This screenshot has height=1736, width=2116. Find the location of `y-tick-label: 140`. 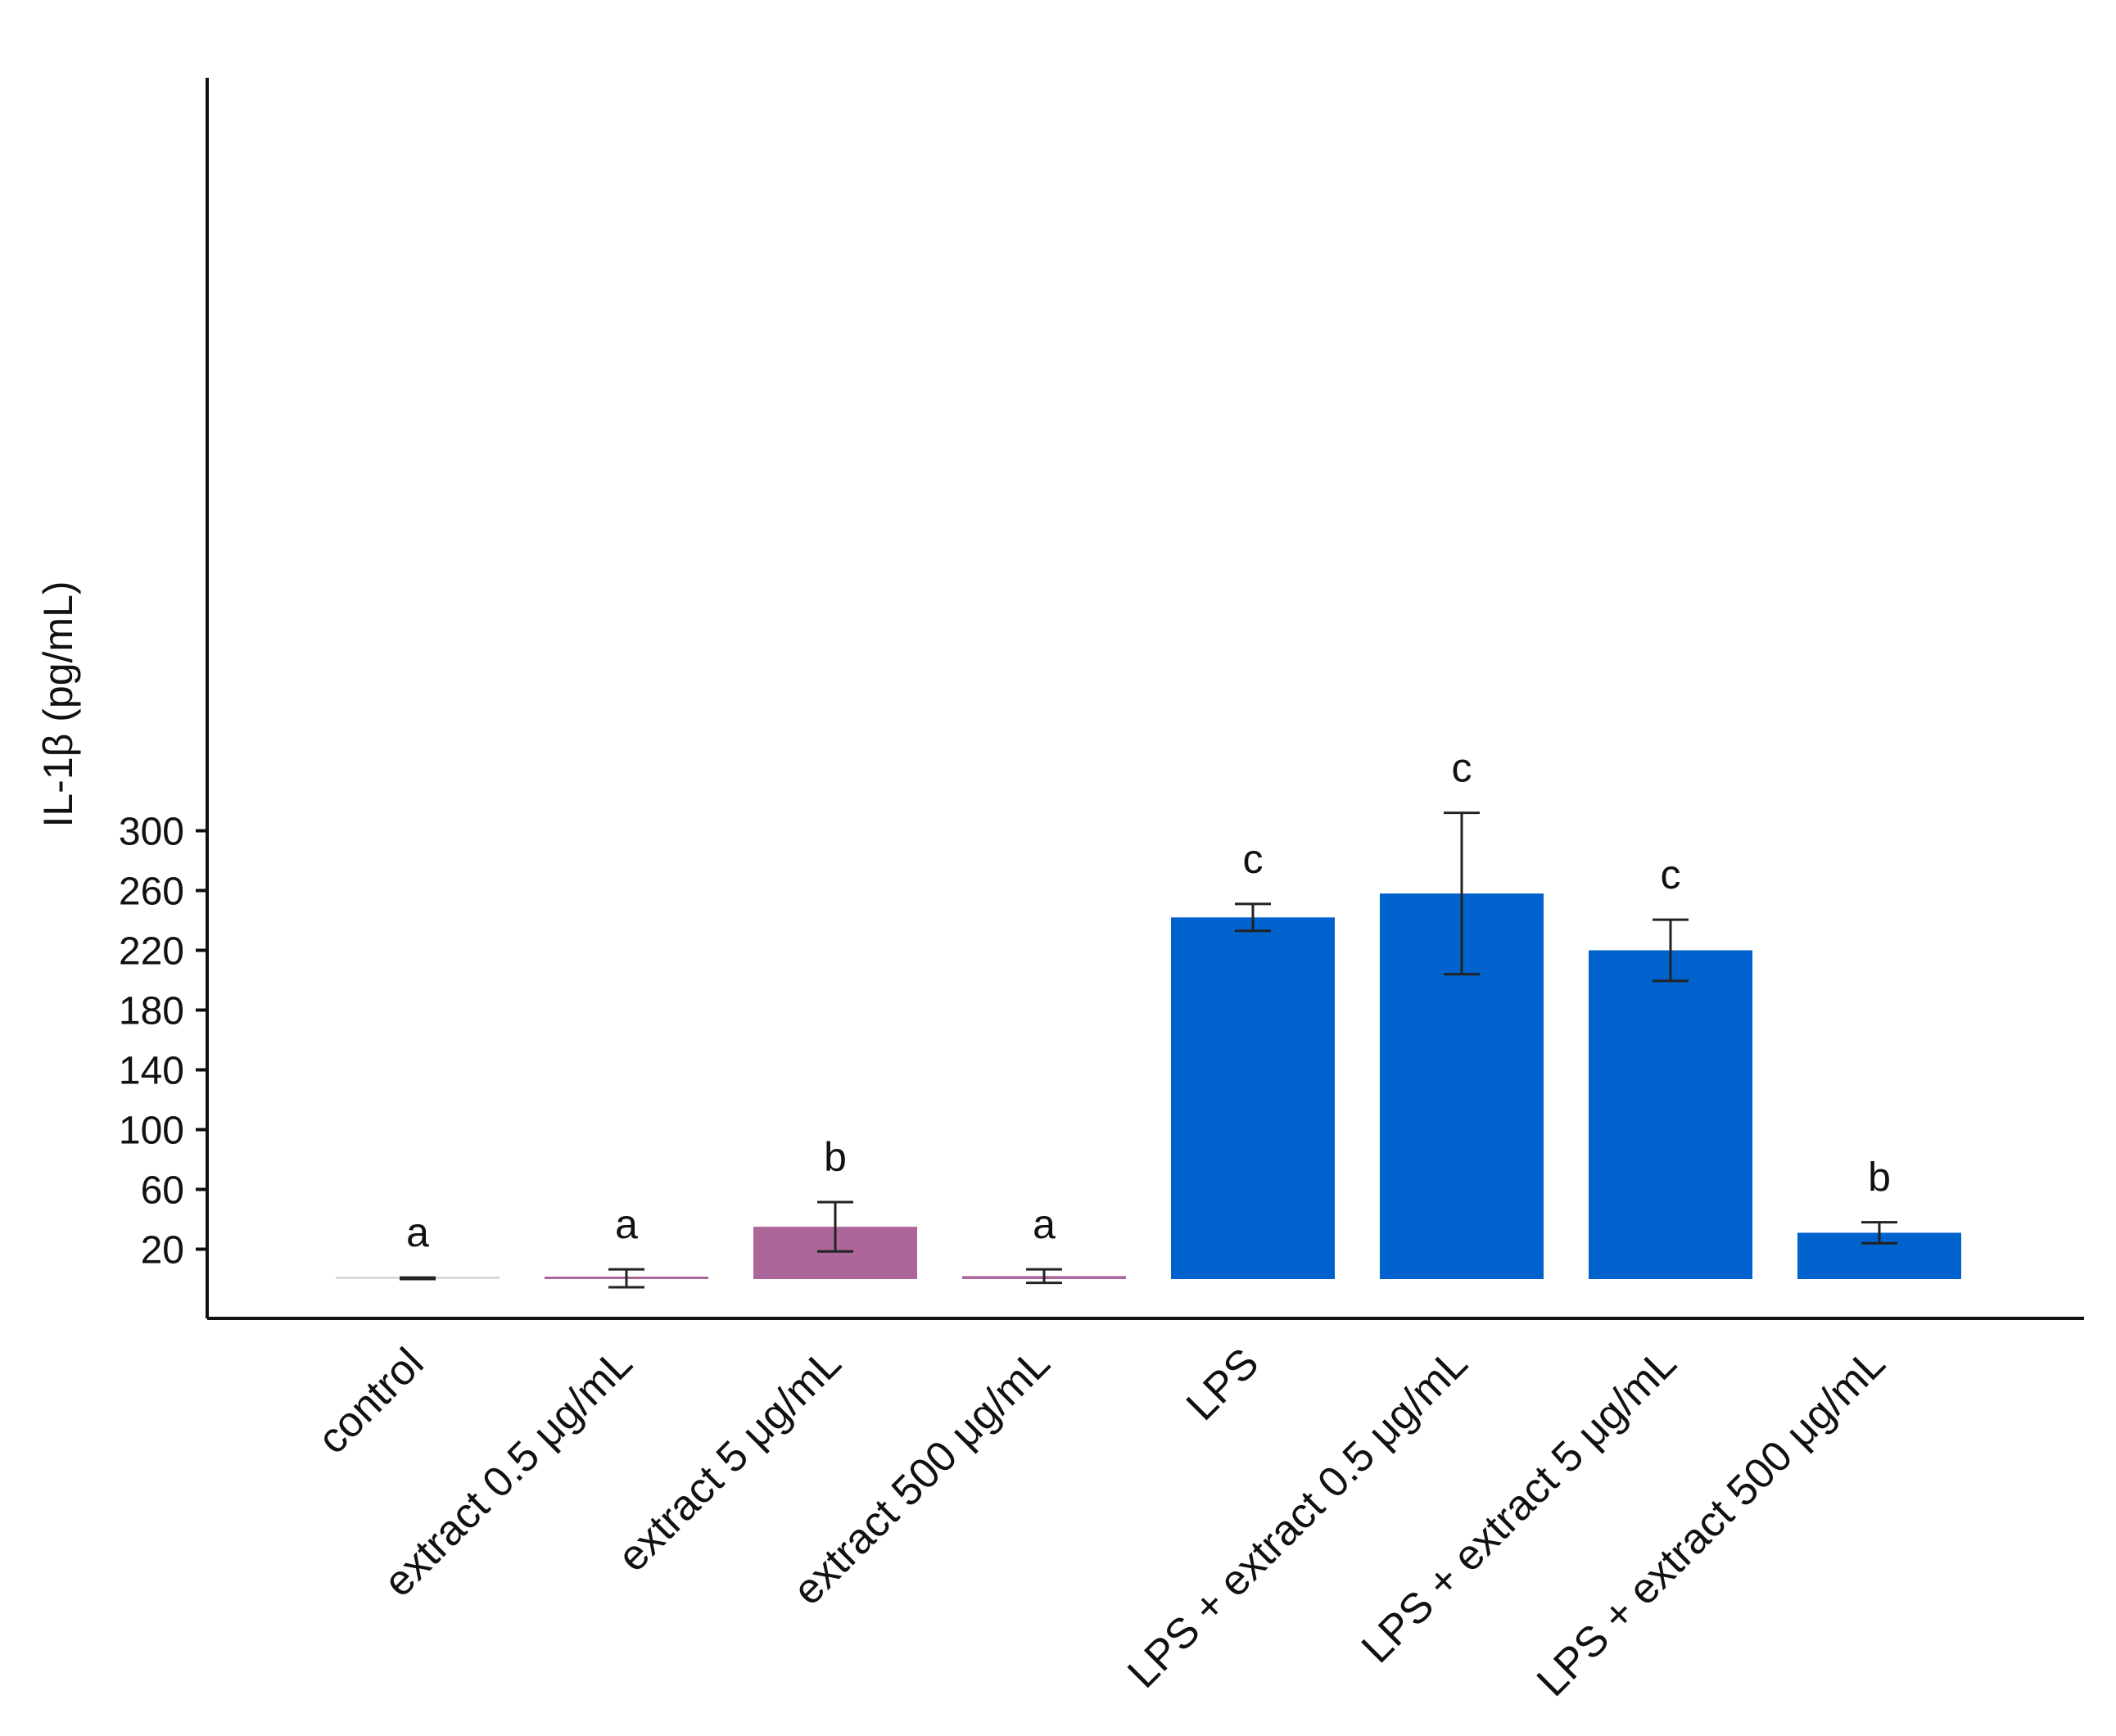

y-tick-label: 140 is located at coordinates (151, 1071).